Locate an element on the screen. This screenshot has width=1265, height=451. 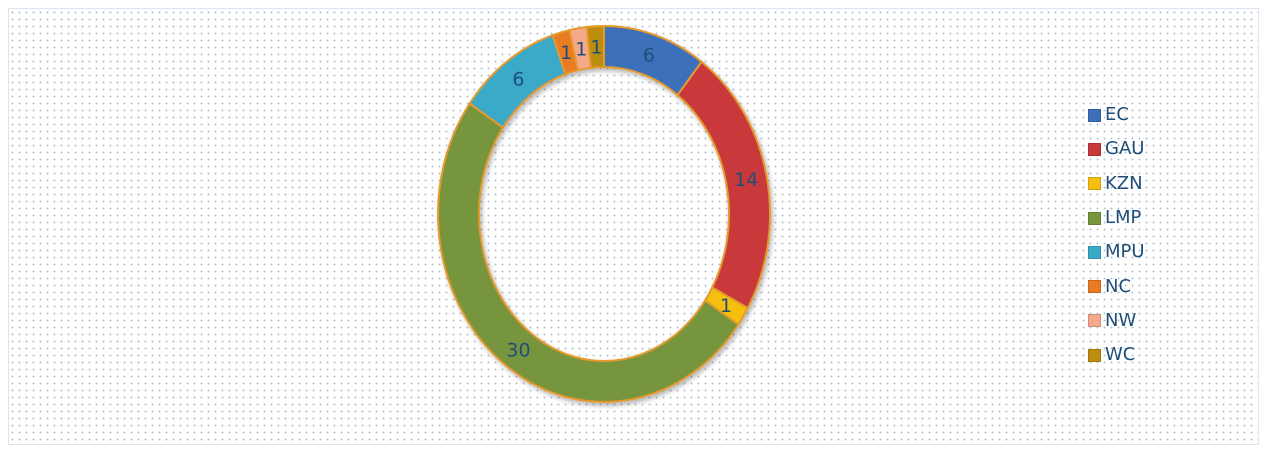
legend-item-mpu: MPU is located at coordinates (1148, 252).